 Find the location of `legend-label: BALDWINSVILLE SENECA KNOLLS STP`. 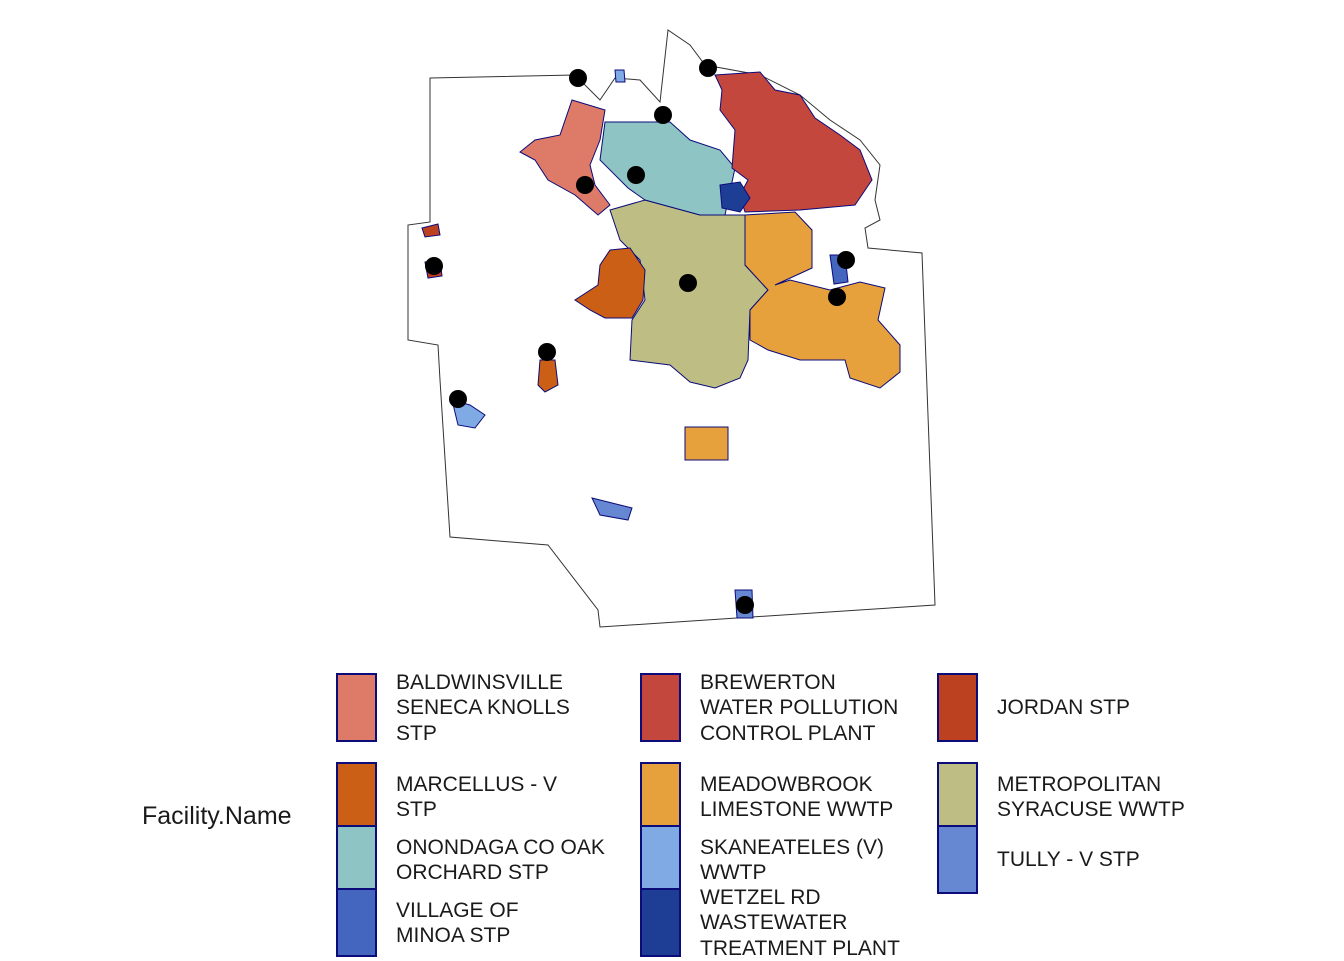

legend-label: BALDWINSVILLE SENECA KNOLLS STP is located at coordinates (483, 708).